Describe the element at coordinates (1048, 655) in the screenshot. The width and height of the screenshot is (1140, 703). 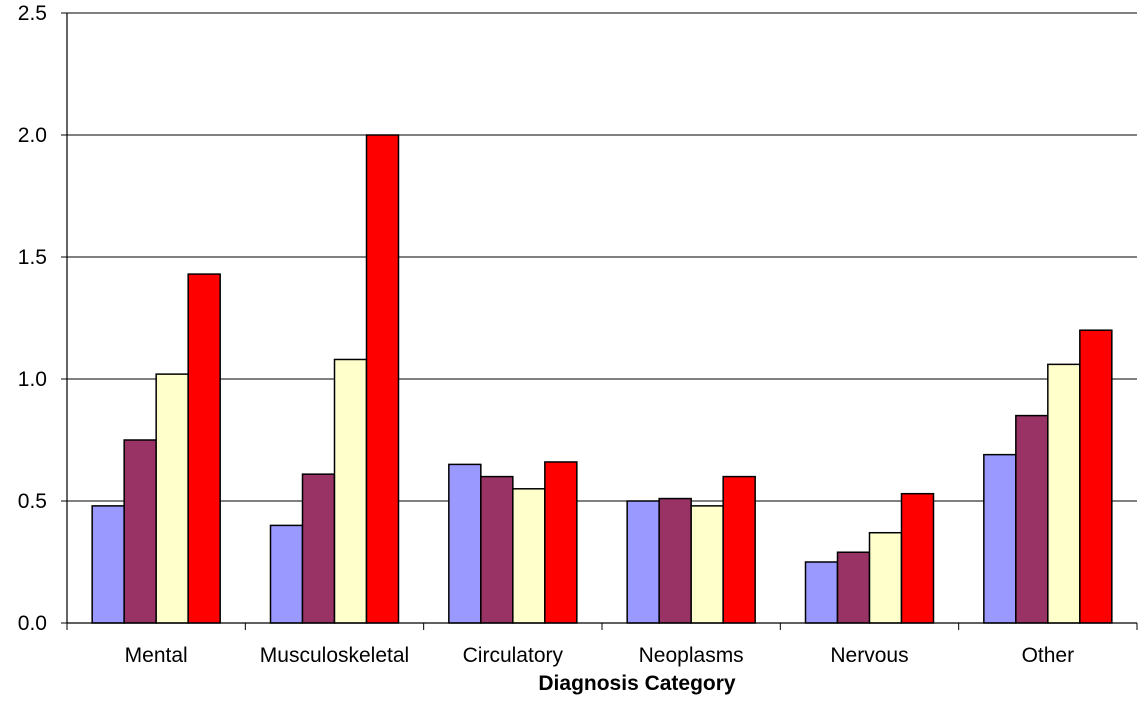
I see `x-tick-label: Other` at that location.